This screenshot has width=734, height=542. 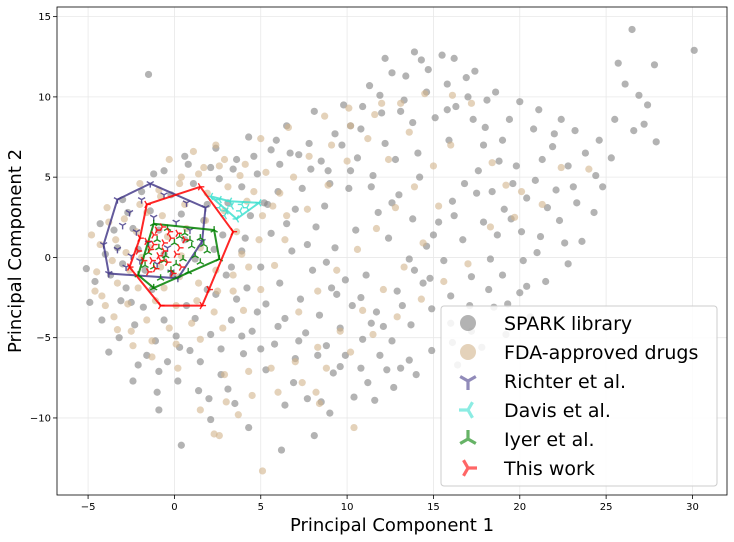 I want to click on legend-label: Iyer et al., so click(x=549, y=440).